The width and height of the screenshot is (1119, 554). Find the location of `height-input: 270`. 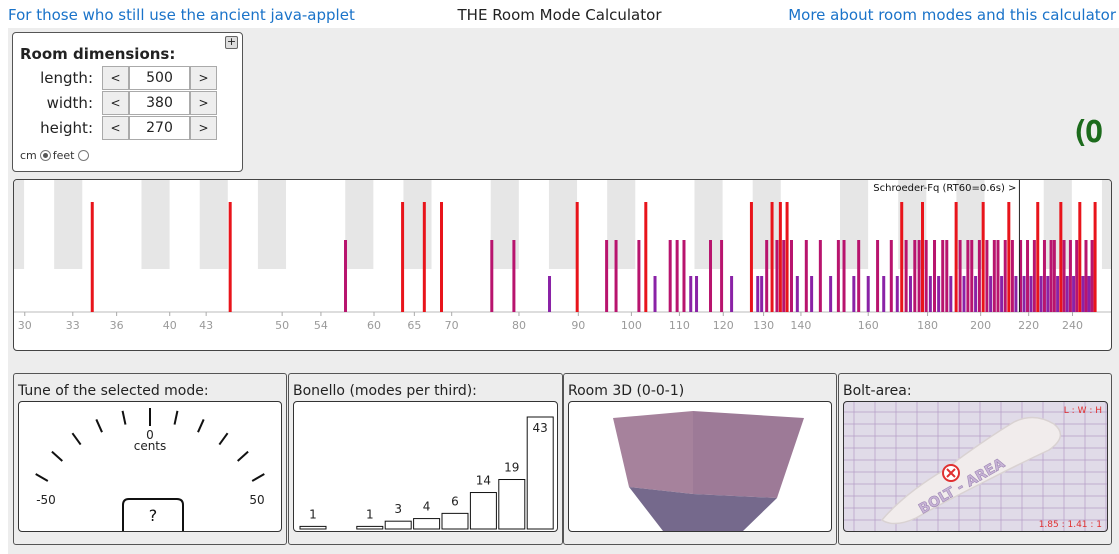

height-input: 270 is located at coordinates (159, 128).